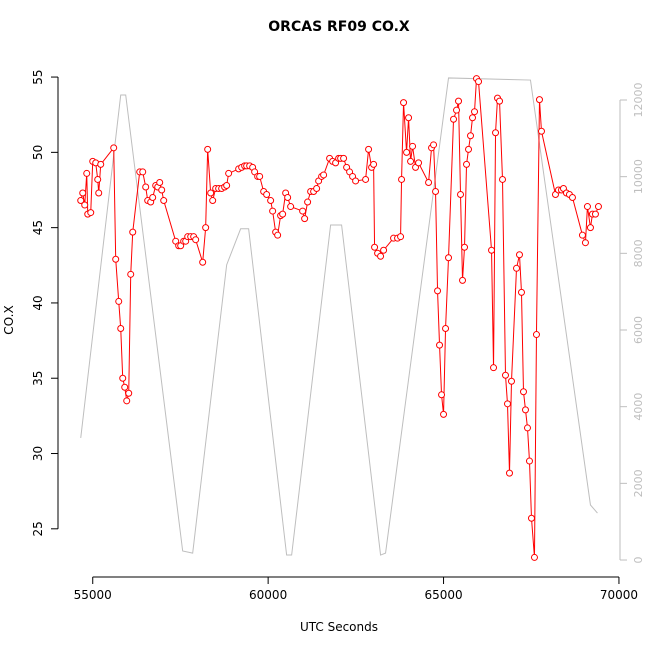 Image resolution: width=650 pixels, height=654 pixels. What do you see at coordinates (38, 227) in the screenshot?
I see `y-tick-label: 45` at bounding box center [38, 227].